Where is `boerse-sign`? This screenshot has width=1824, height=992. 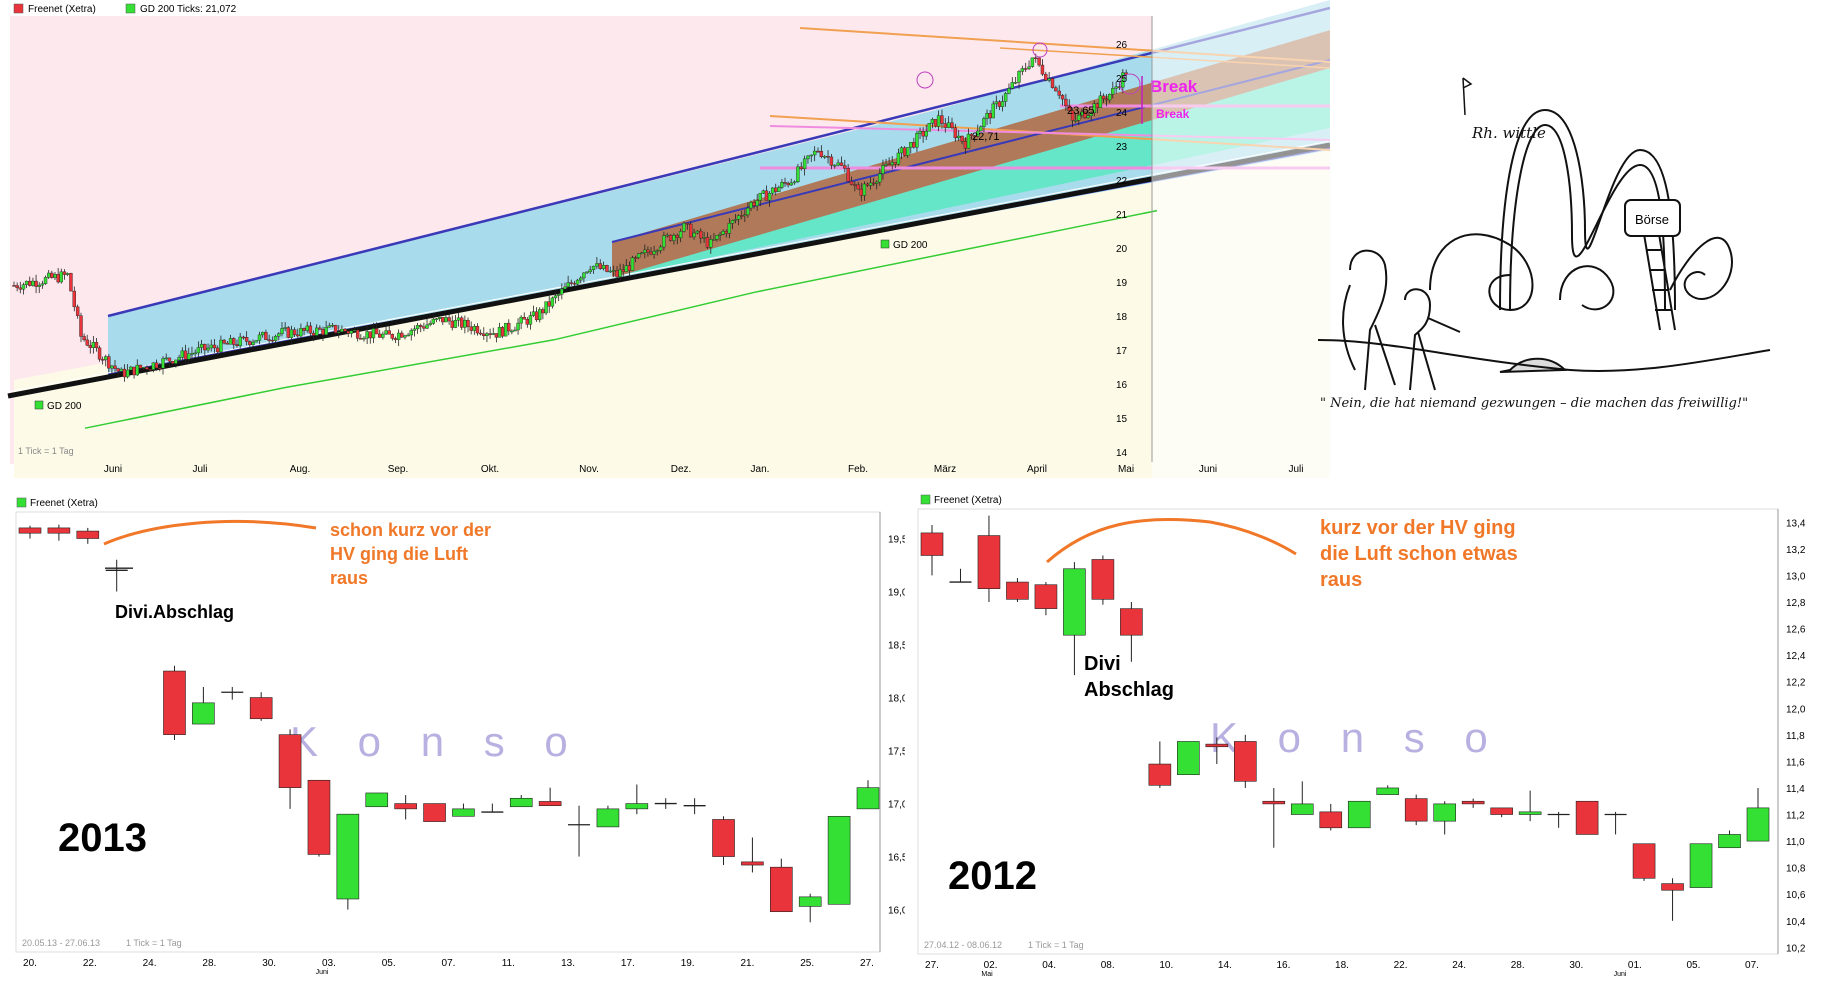
boerse-sign is located at coordinates (1652, 218).